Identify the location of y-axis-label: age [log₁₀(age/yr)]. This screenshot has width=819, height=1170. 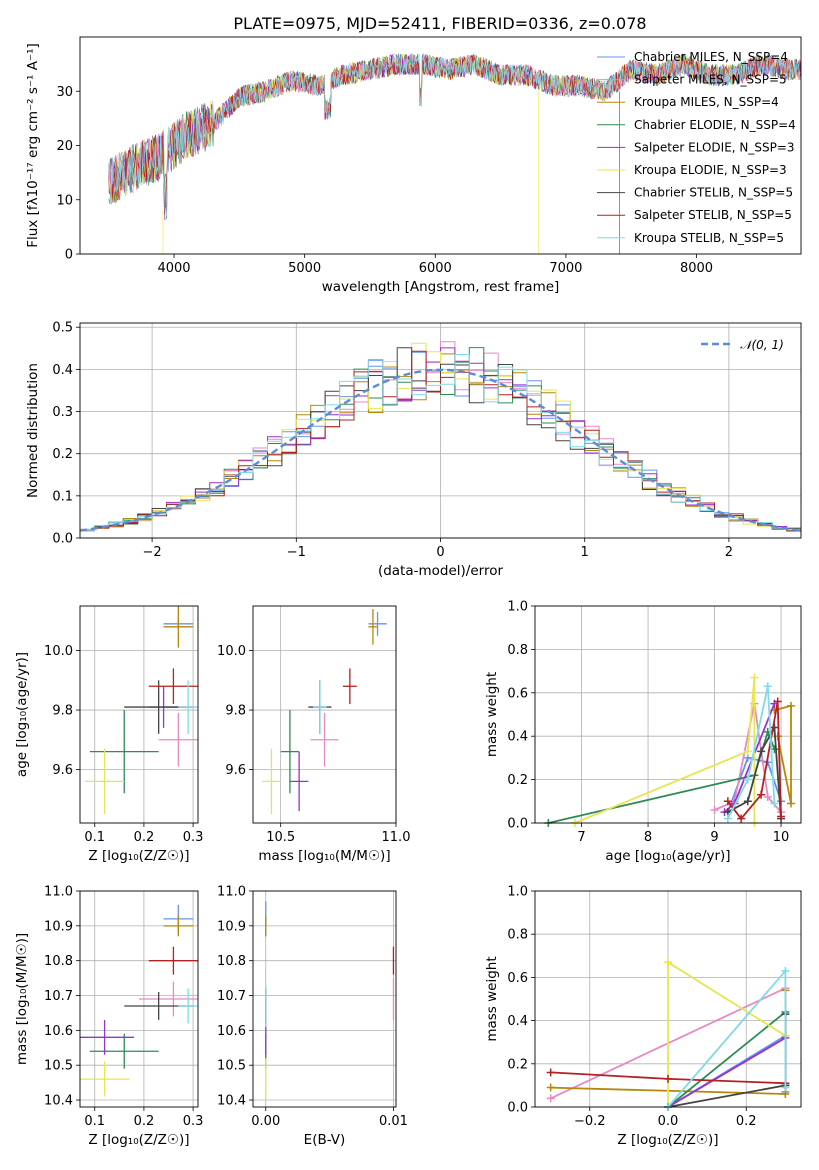
(22, 714).